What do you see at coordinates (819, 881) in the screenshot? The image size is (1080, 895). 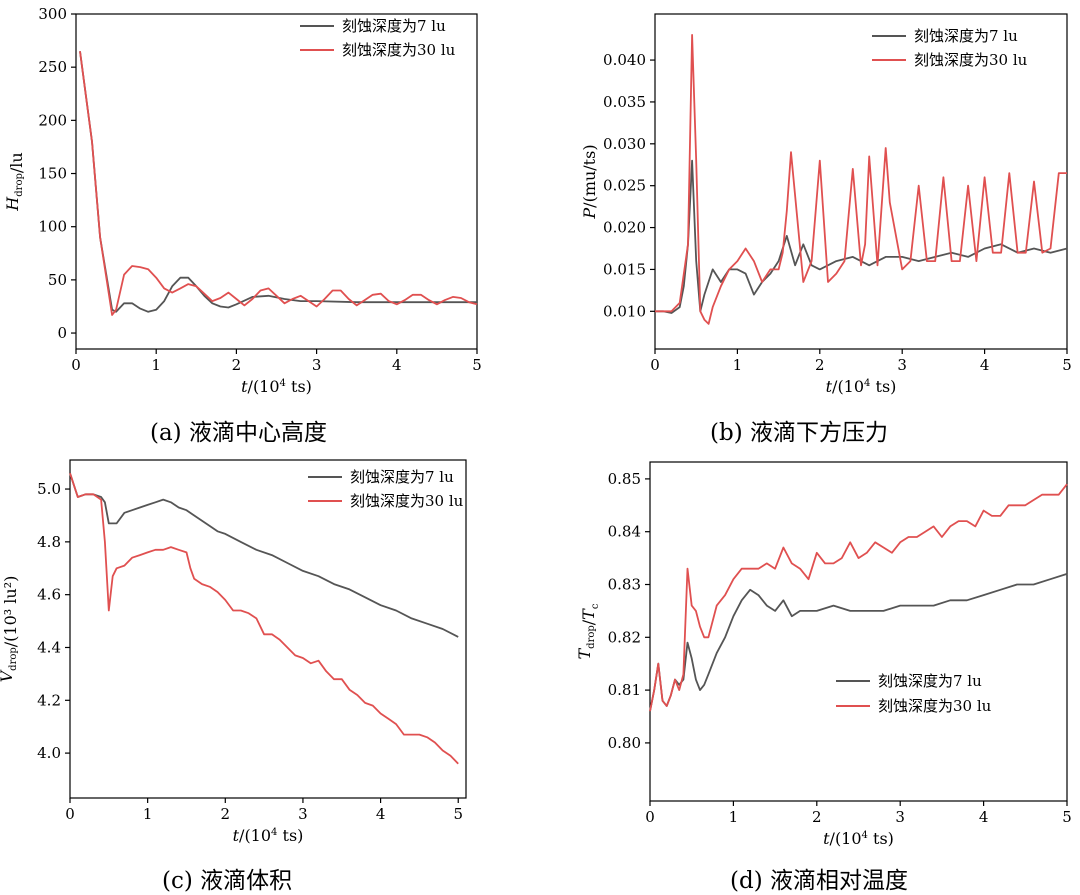 I see `caption-d: (d) 液滴相对温度` at bounding box center [819, 881].